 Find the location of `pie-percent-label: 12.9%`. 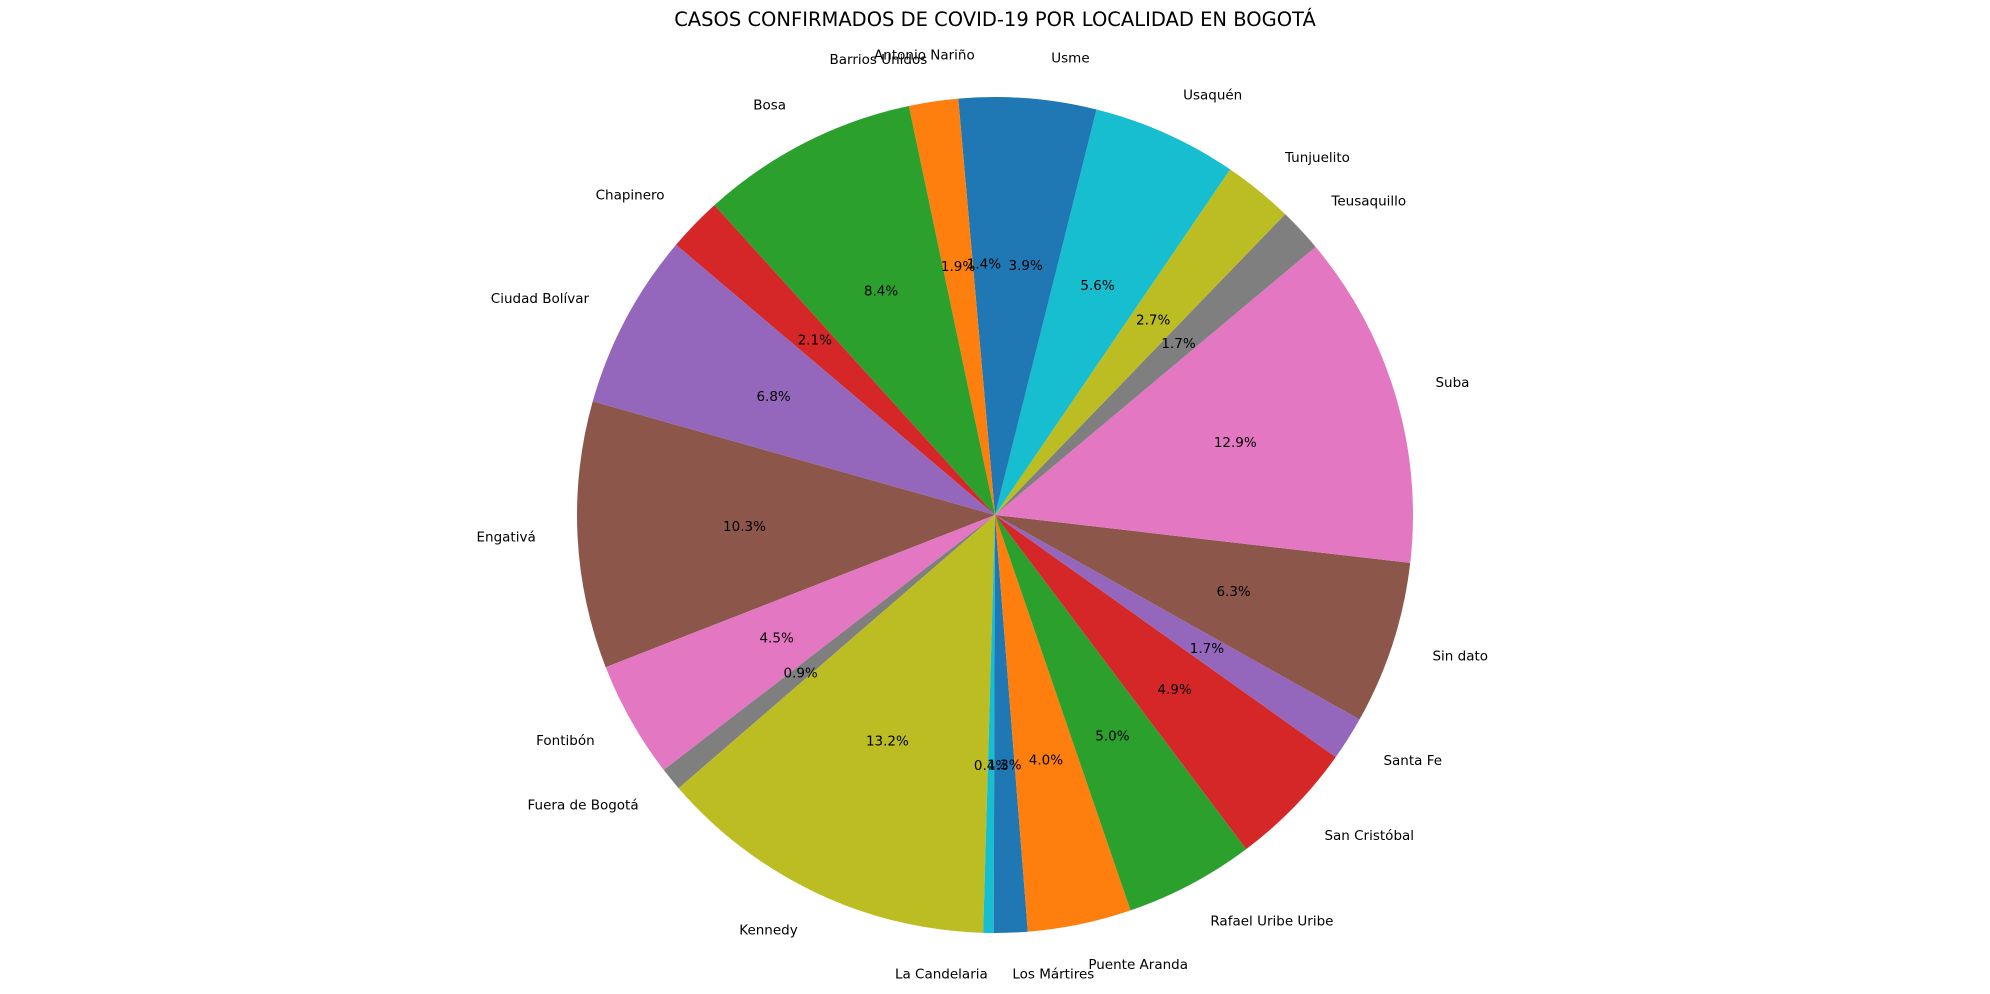

pie-percent-label: 12.9% is located at coordinates (1235, 443).